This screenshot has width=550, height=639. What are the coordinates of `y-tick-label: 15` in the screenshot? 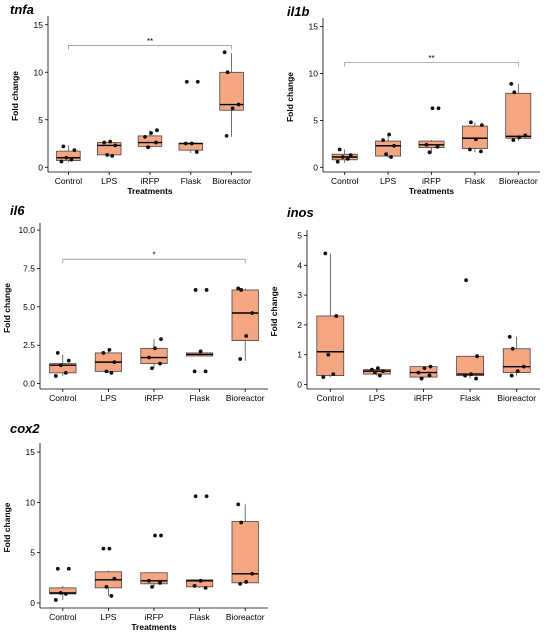 It's located at (314, 27).